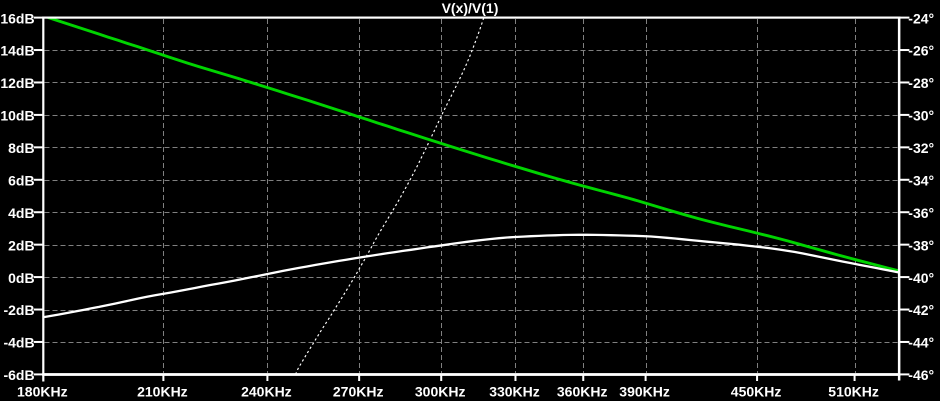 Image resolution: width=940 pixels, height=401 pixels. What do you see at coordinates (644, 391) in the screenshot?
I see `svg-text: 390KHz` at bounding box center [644, 391].